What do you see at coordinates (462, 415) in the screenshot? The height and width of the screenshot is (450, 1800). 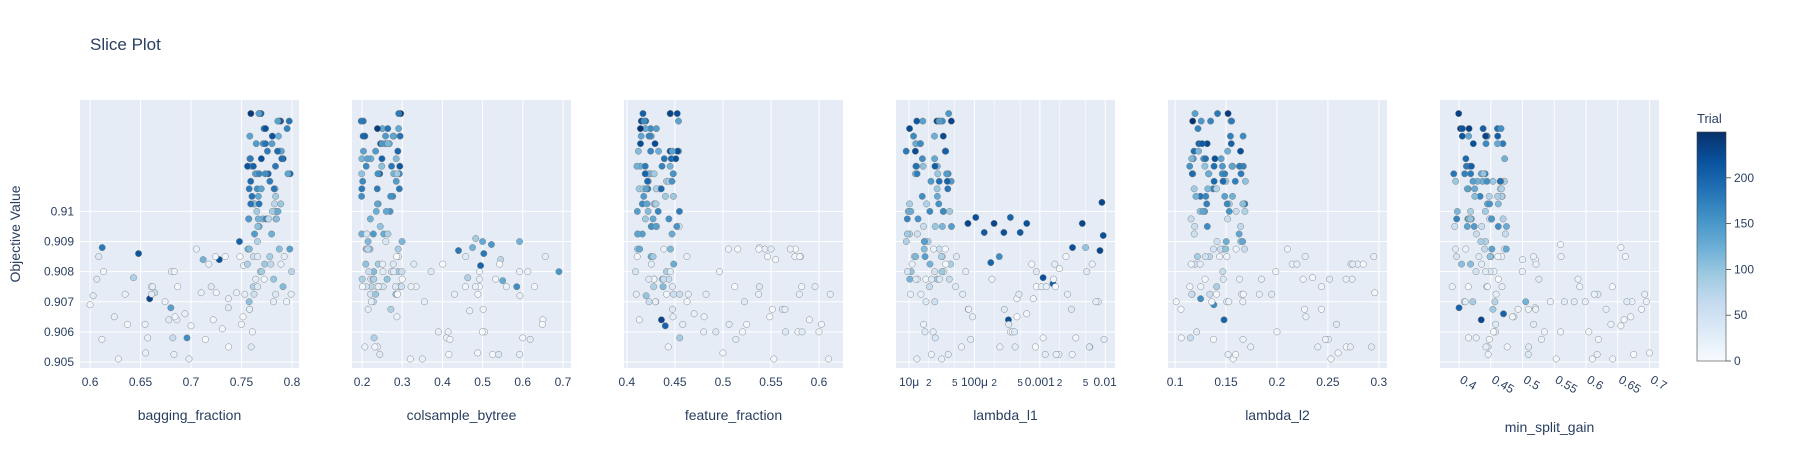 I see `x-axis-title: colsample_bytree` at bounding box center [462, 415].